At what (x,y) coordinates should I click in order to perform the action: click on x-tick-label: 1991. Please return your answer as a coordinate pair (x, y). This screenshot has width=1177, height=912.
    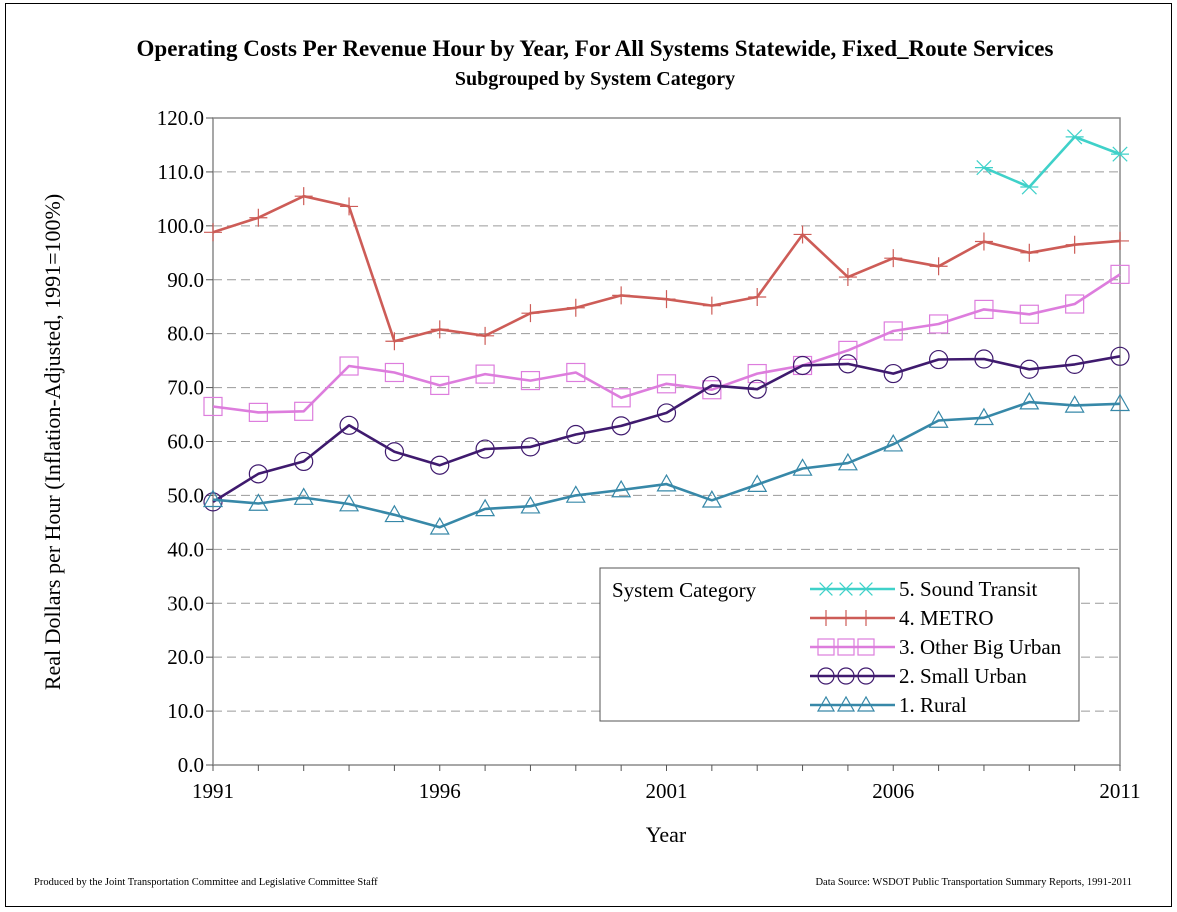
    Looking at the image, I should click on (213, 791).